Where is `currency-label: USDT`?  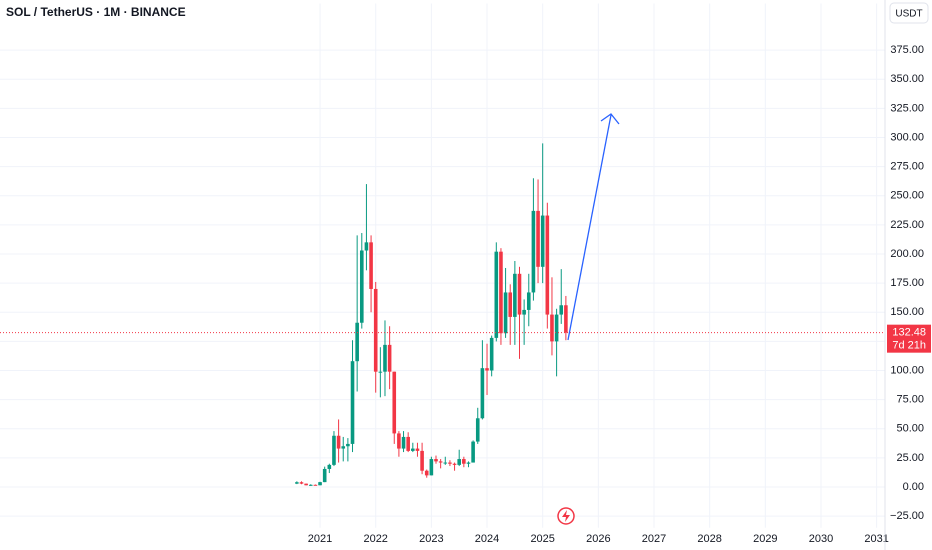
currency-label: USDT is located at coordinates (908, 14).